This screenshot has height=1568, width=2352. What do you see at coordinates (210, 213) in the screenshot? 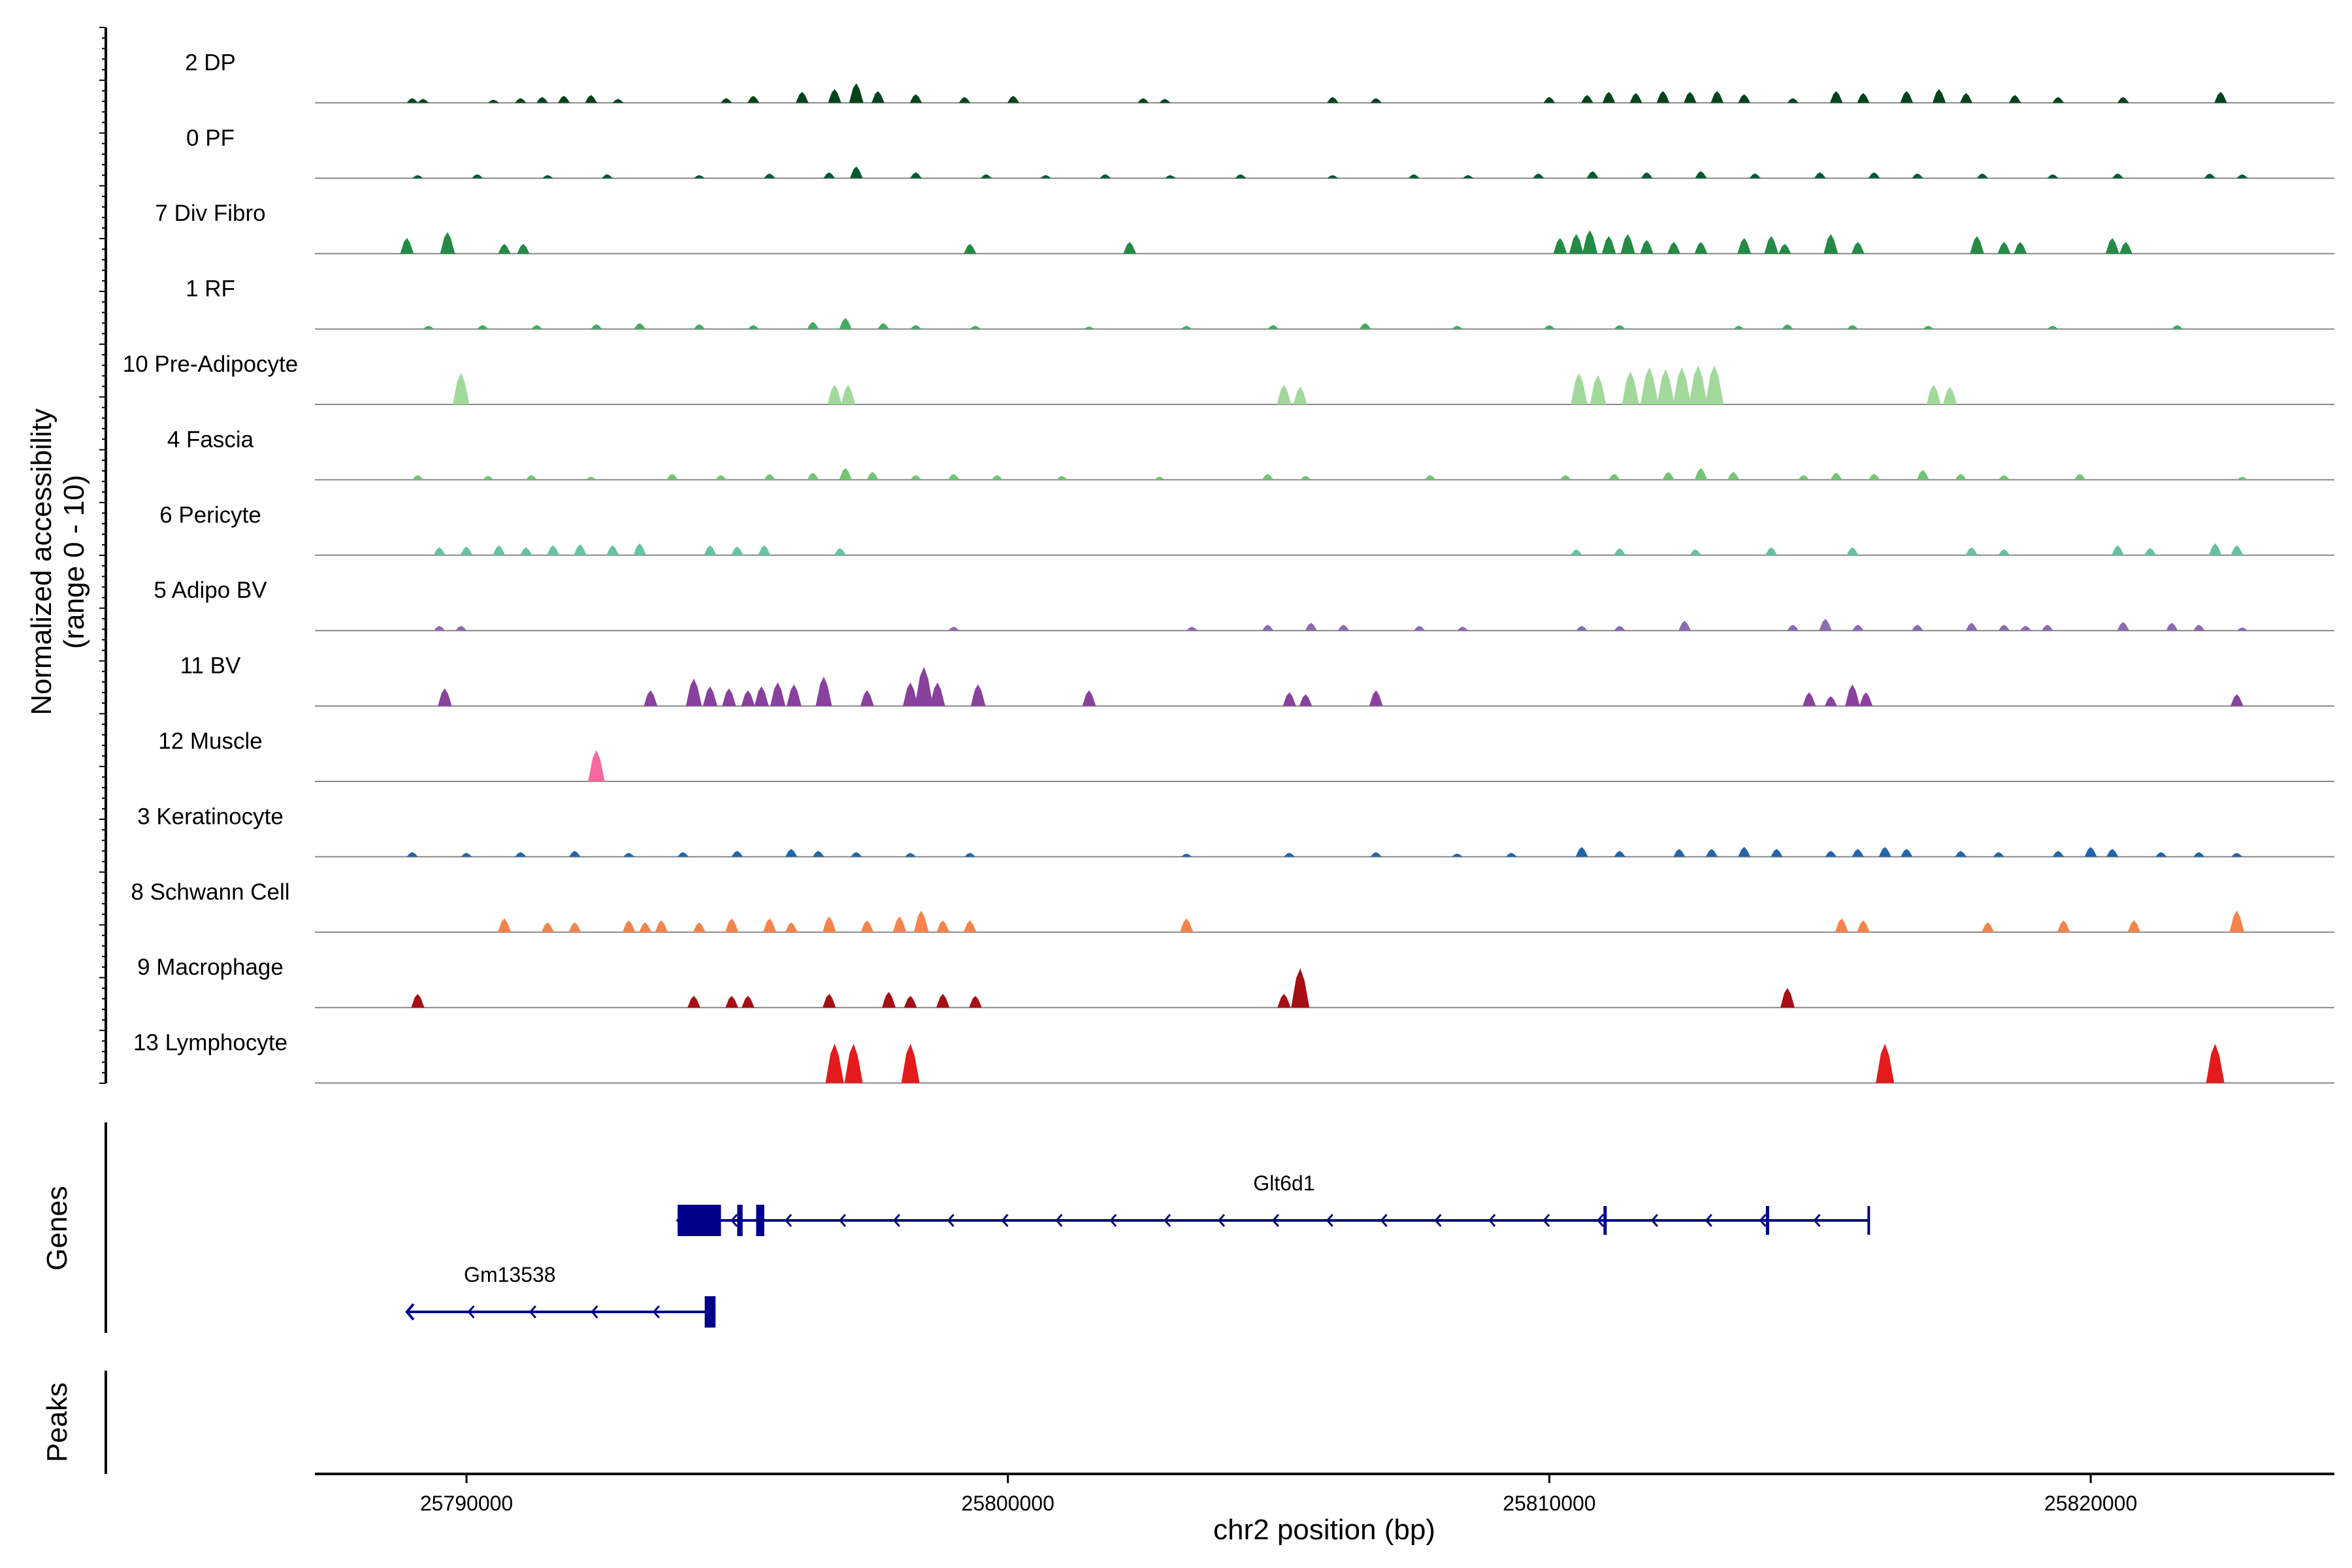
I see `track-label: 7 Div Fibro` at bounding box center [210, 213].